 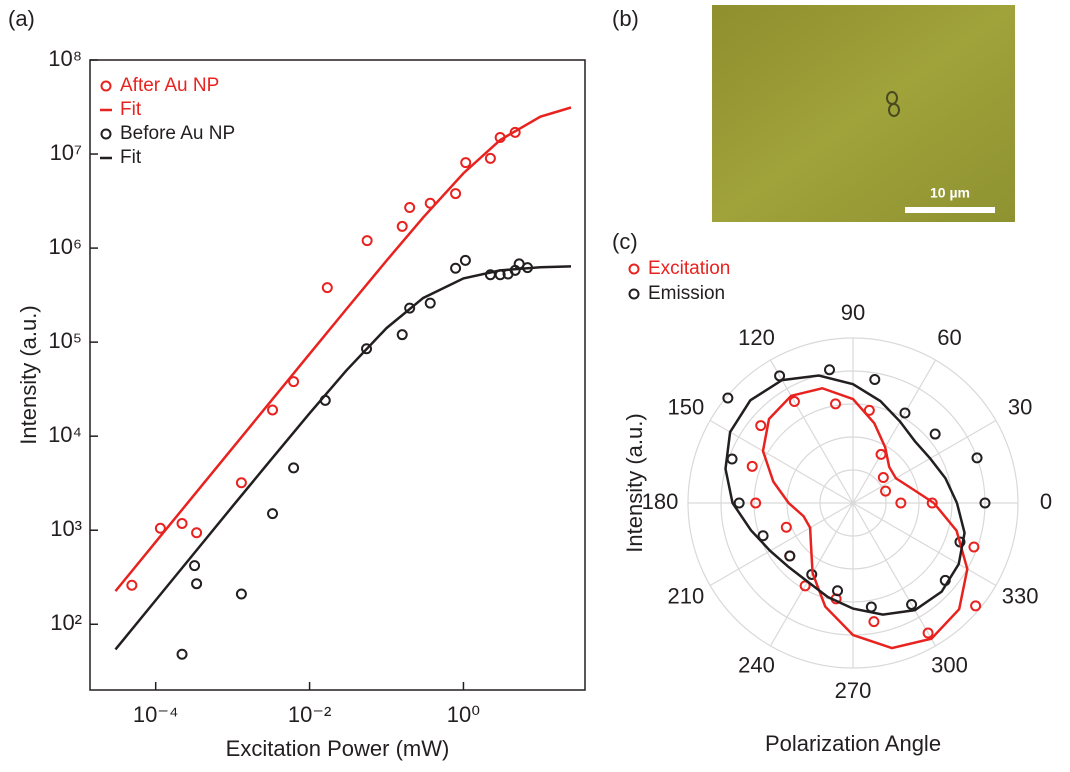 What do you see at coordinates (625, 18) in the screenshot?
I see `panel-label: (b)` at bounding box center [625, 18].